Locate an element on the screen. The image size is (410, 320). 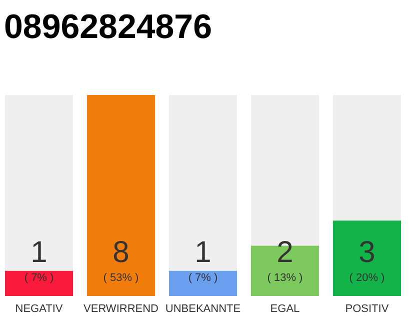
annotation: ( 20% ) is located at coordinates (367, 278).